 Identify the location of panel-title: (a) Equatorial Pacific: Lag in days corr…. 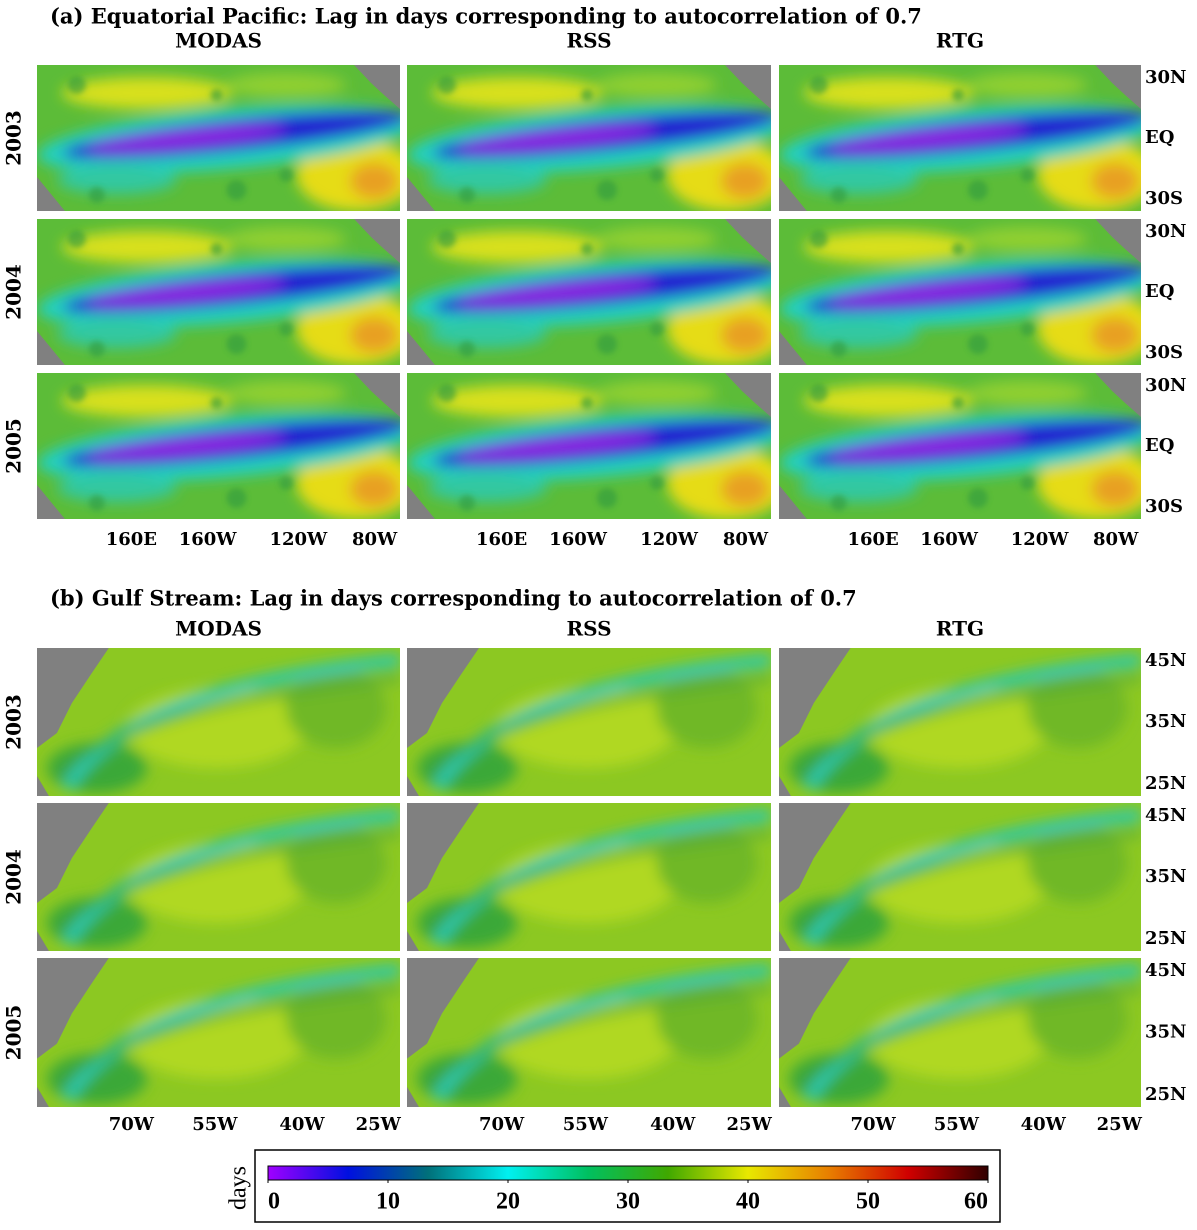
(486, 16).